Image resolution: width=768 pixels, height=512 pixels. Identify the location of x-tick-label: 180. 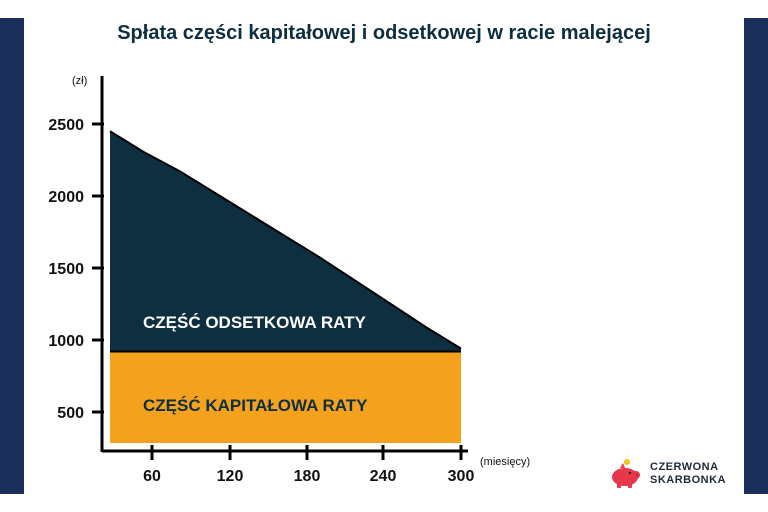
(307, 476).